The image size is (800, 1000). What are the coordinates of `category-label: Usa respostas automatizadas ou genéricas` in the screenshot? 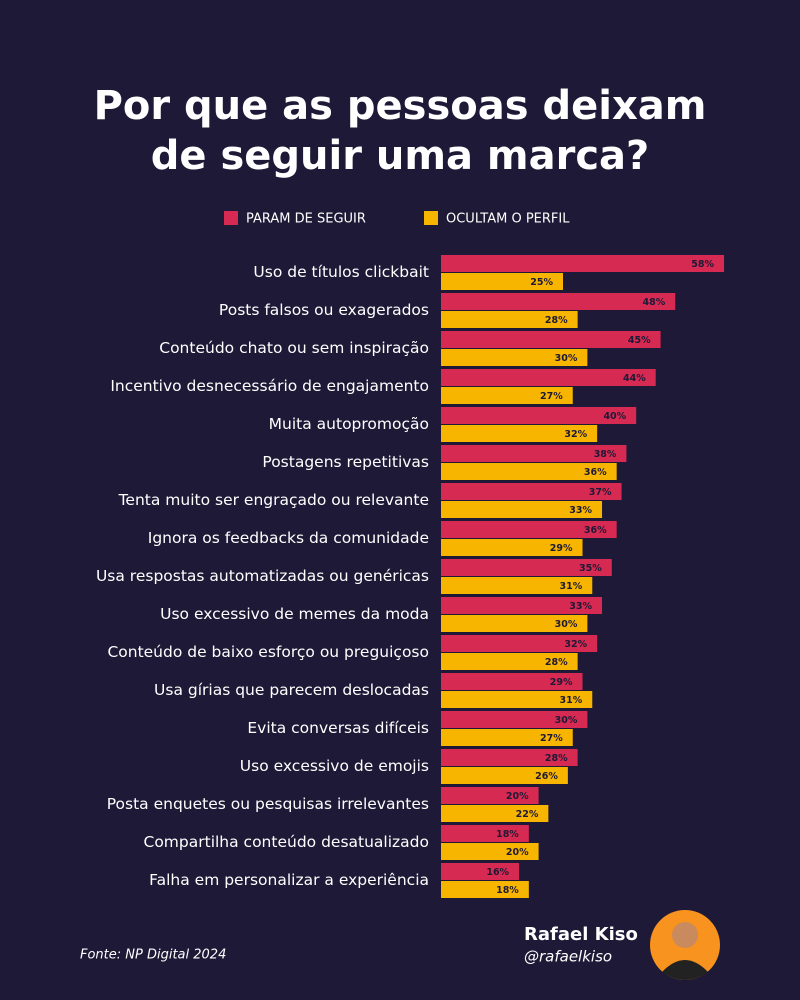 It's located at (262, 576).